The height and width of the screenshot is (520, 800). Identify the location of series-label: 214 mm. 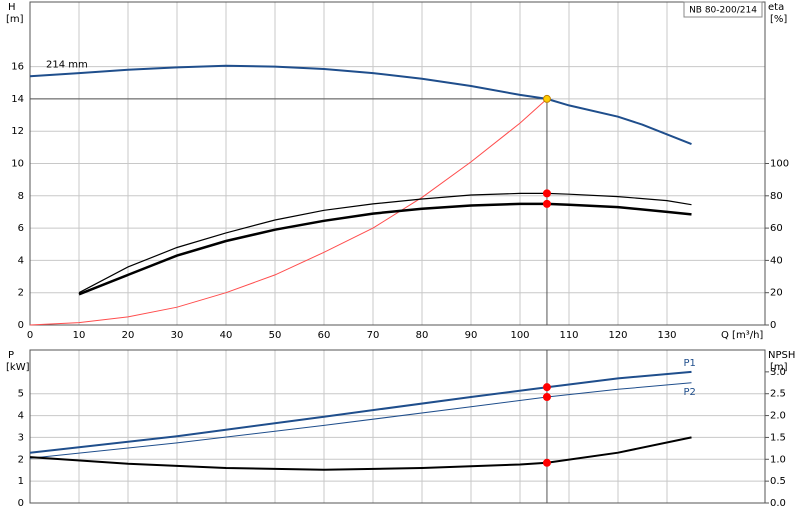
(67, 64).